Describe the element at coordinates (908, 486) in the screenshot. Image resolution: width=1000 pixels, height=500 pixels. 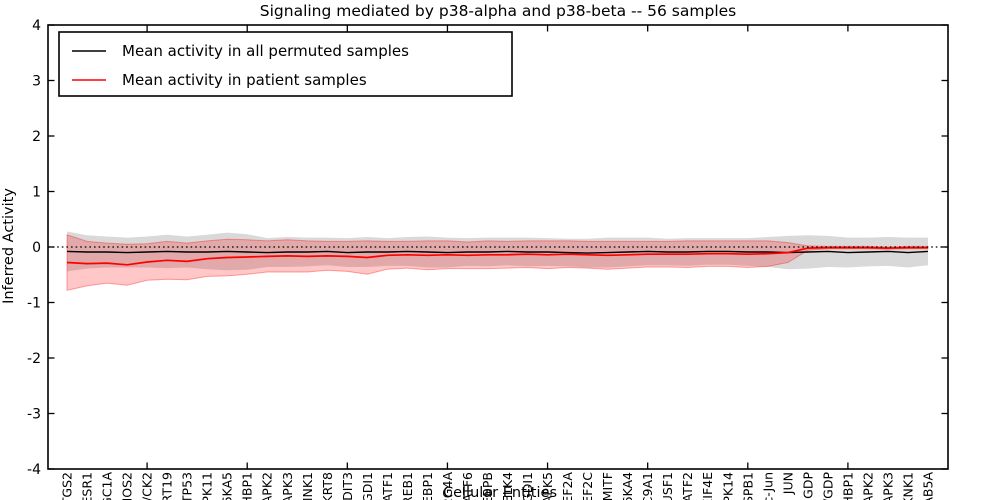
I see `x-tick-label: MKNK1` at that location.